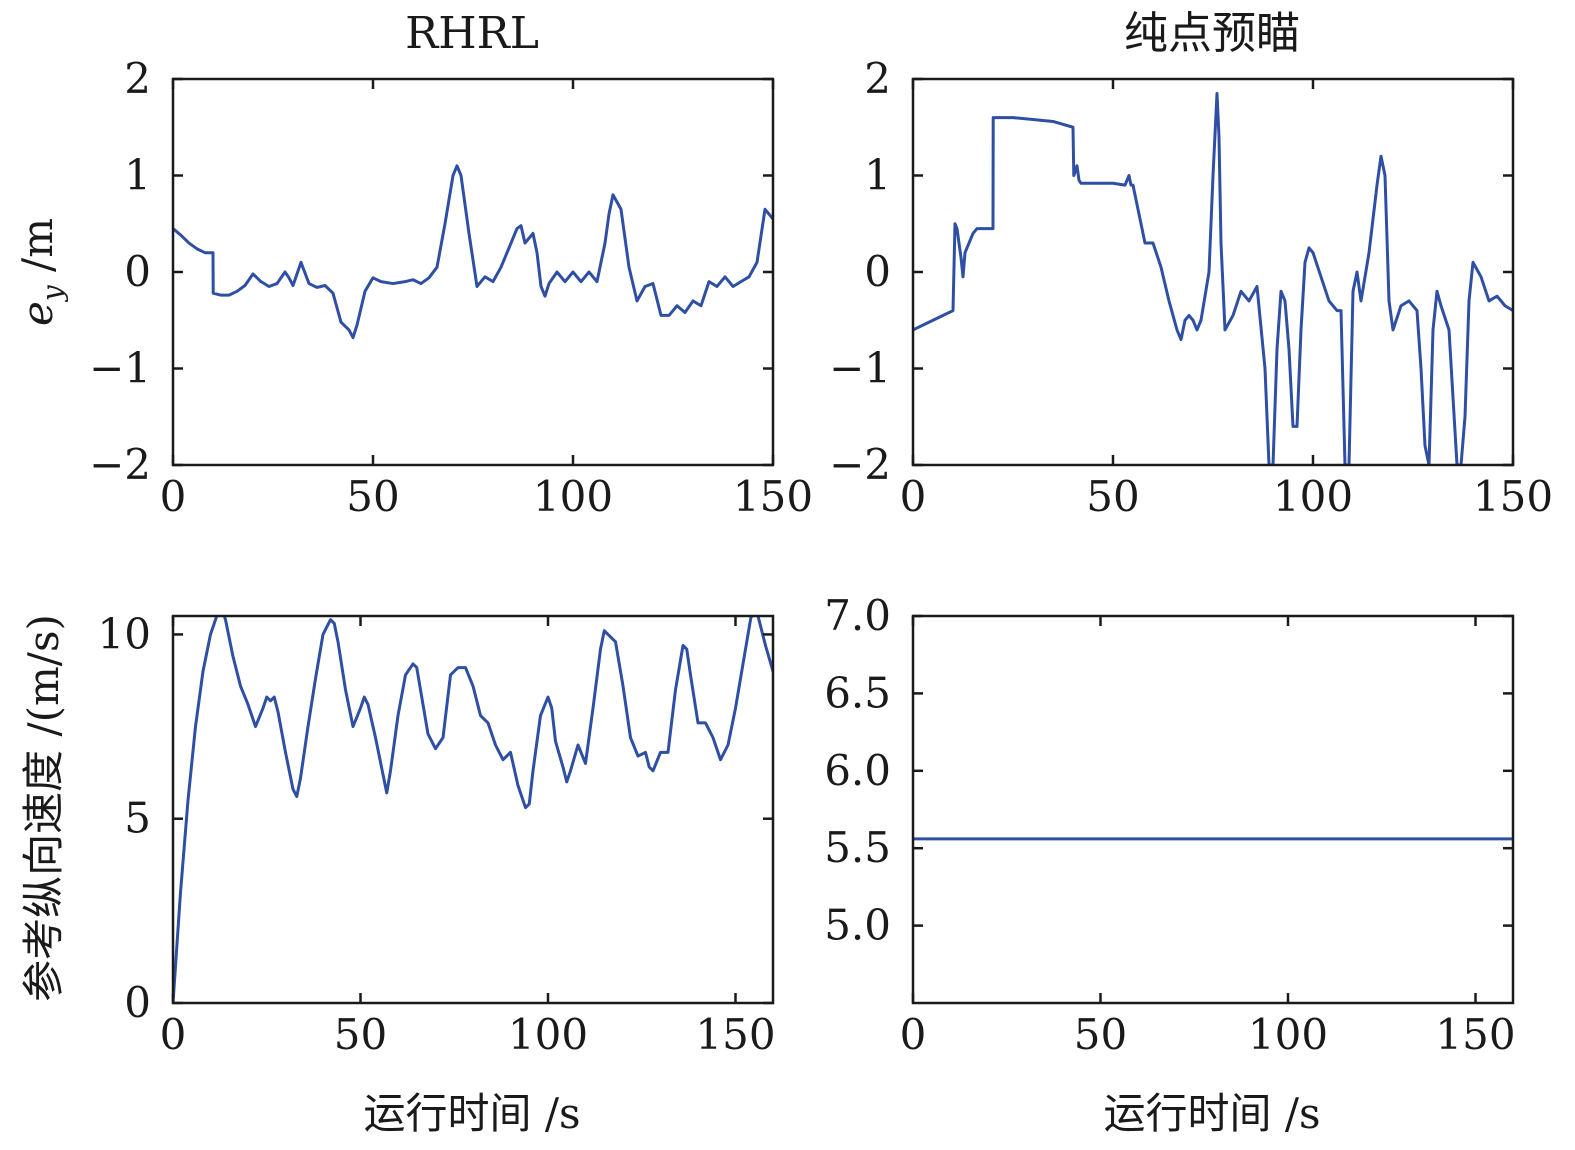  What do you see at coordinates (857, 925) in the screenshot?
I see `y-tick-label: 5.0` at bounding box center [857, 925].